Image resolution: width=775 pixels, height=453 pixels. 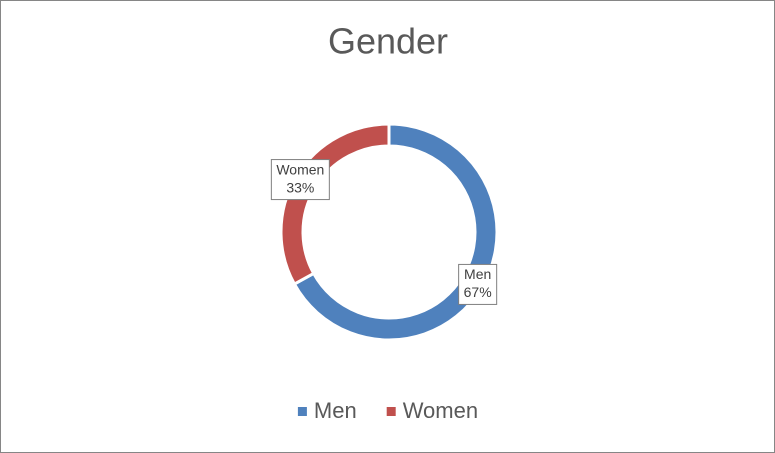 What do you see at coordinates (388, 41) in the screenshot?
I see `chart-title: Gender` at bounding box center [388, 41].